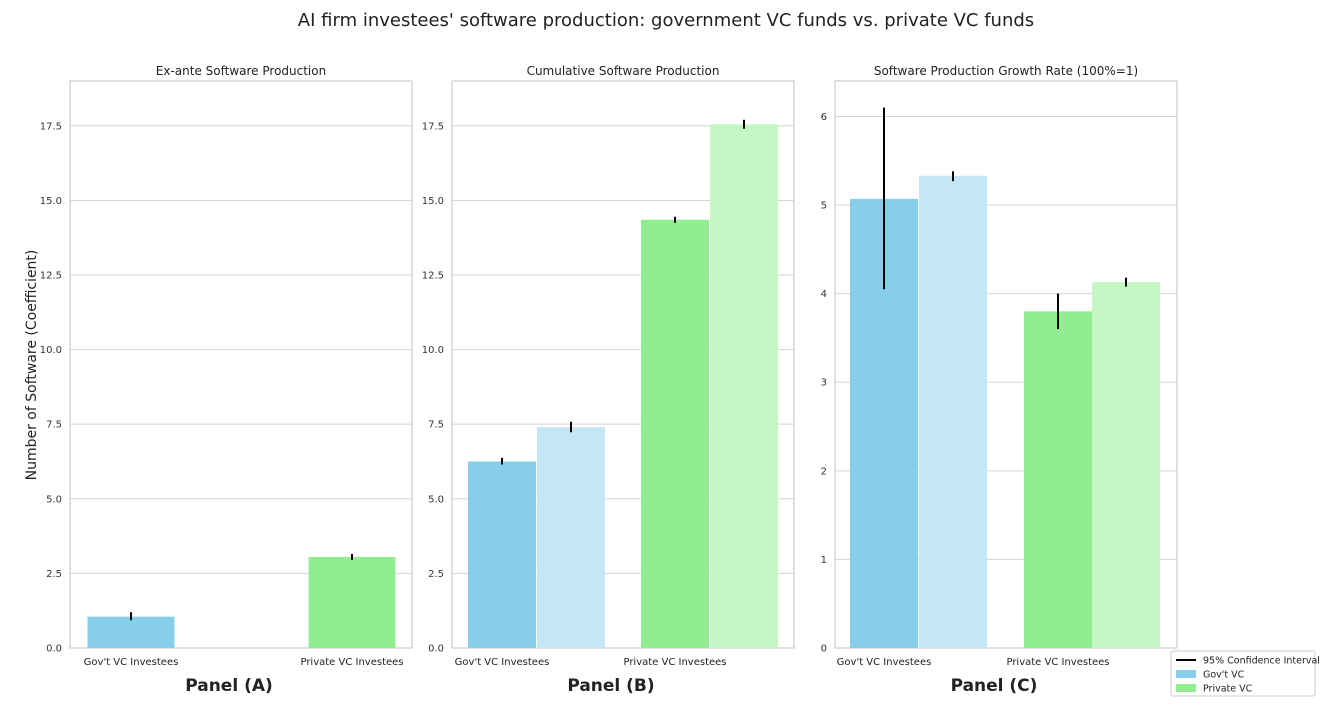 This screenshot has width=1329, height=705. What do you see at coordinates (623, 71) in the screenshot?
I see `panel-title: Cumulative Software Production` at bounding box center [623, 71].